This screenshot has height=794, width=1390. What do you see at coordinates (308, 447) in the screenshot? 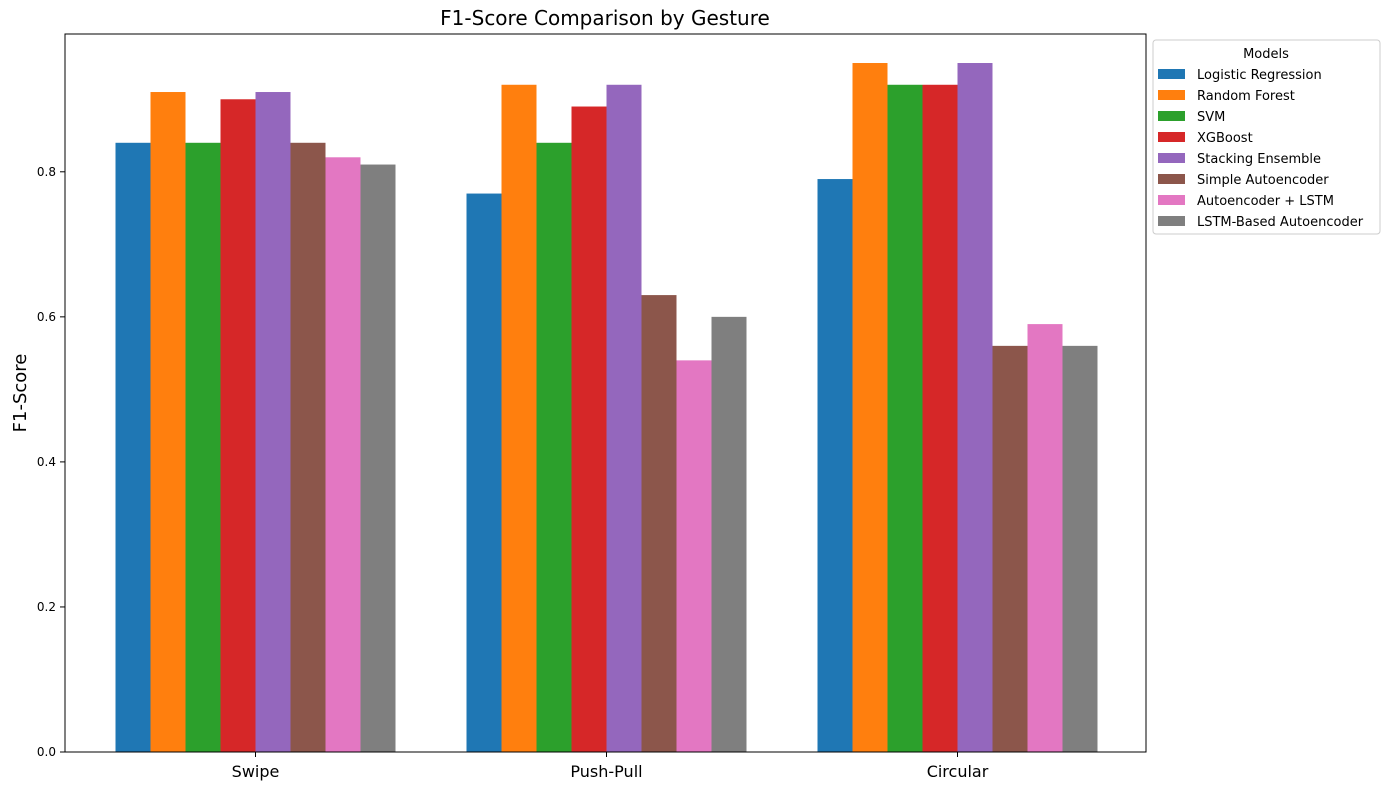
I see `bar-simple-autoencoder-swipe` at bounding box center [308, 447].